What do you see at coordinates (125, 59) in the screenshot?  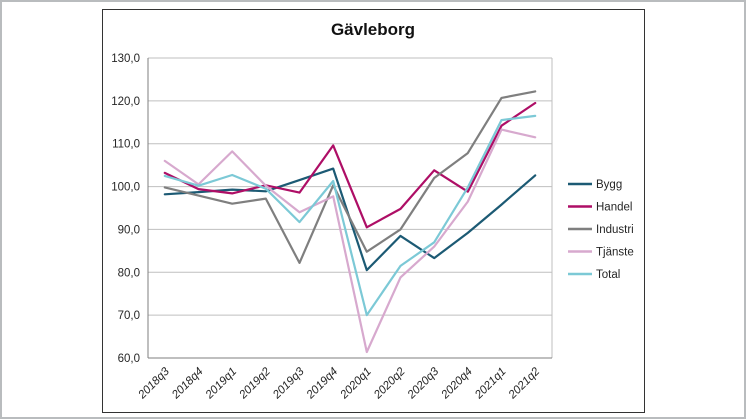 I see `y-tick-label-130: 130,0` at bounding box center [125, 59].